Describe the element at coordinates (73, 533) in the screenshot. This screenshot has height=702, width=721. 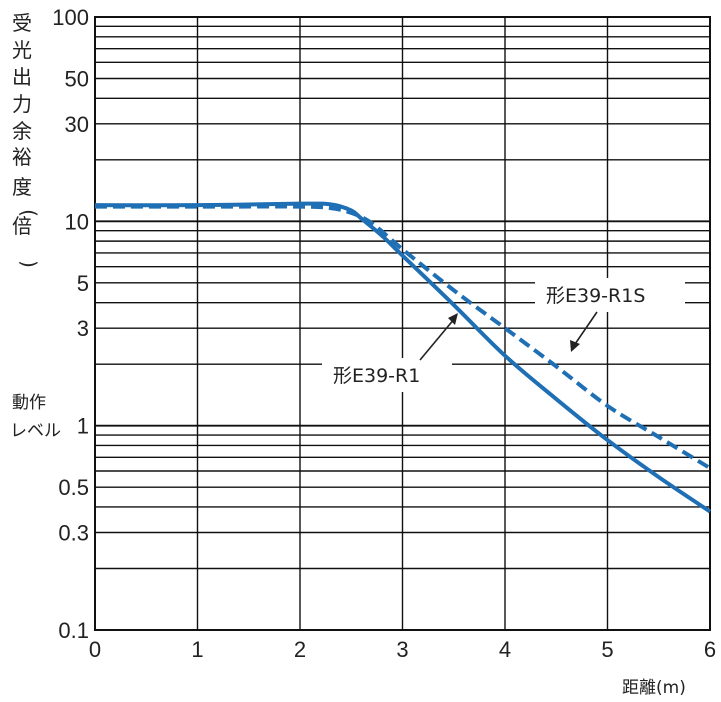
I see `y-tick-label: 0.3` at that location.